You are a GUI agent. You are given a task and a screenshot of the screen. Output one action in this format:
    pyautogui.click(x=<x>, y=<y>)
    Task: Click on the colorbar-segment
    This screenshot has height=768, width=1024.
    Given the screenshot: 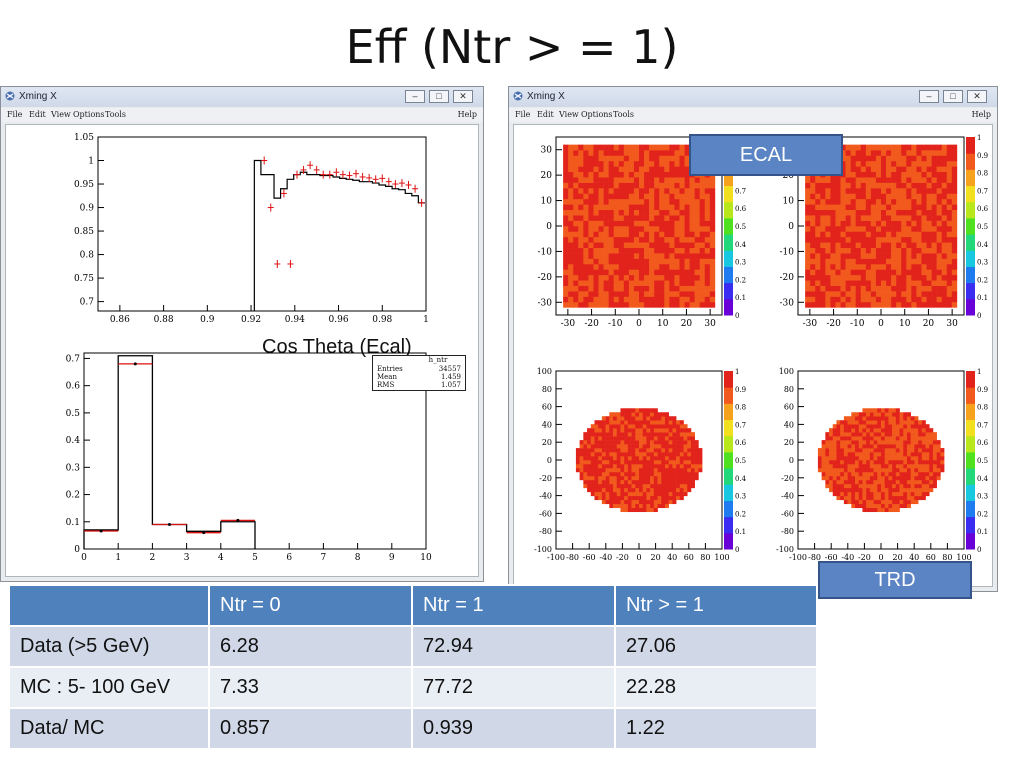 What is the action you would take?
    pyautogui.click(x=728, y=509)
    